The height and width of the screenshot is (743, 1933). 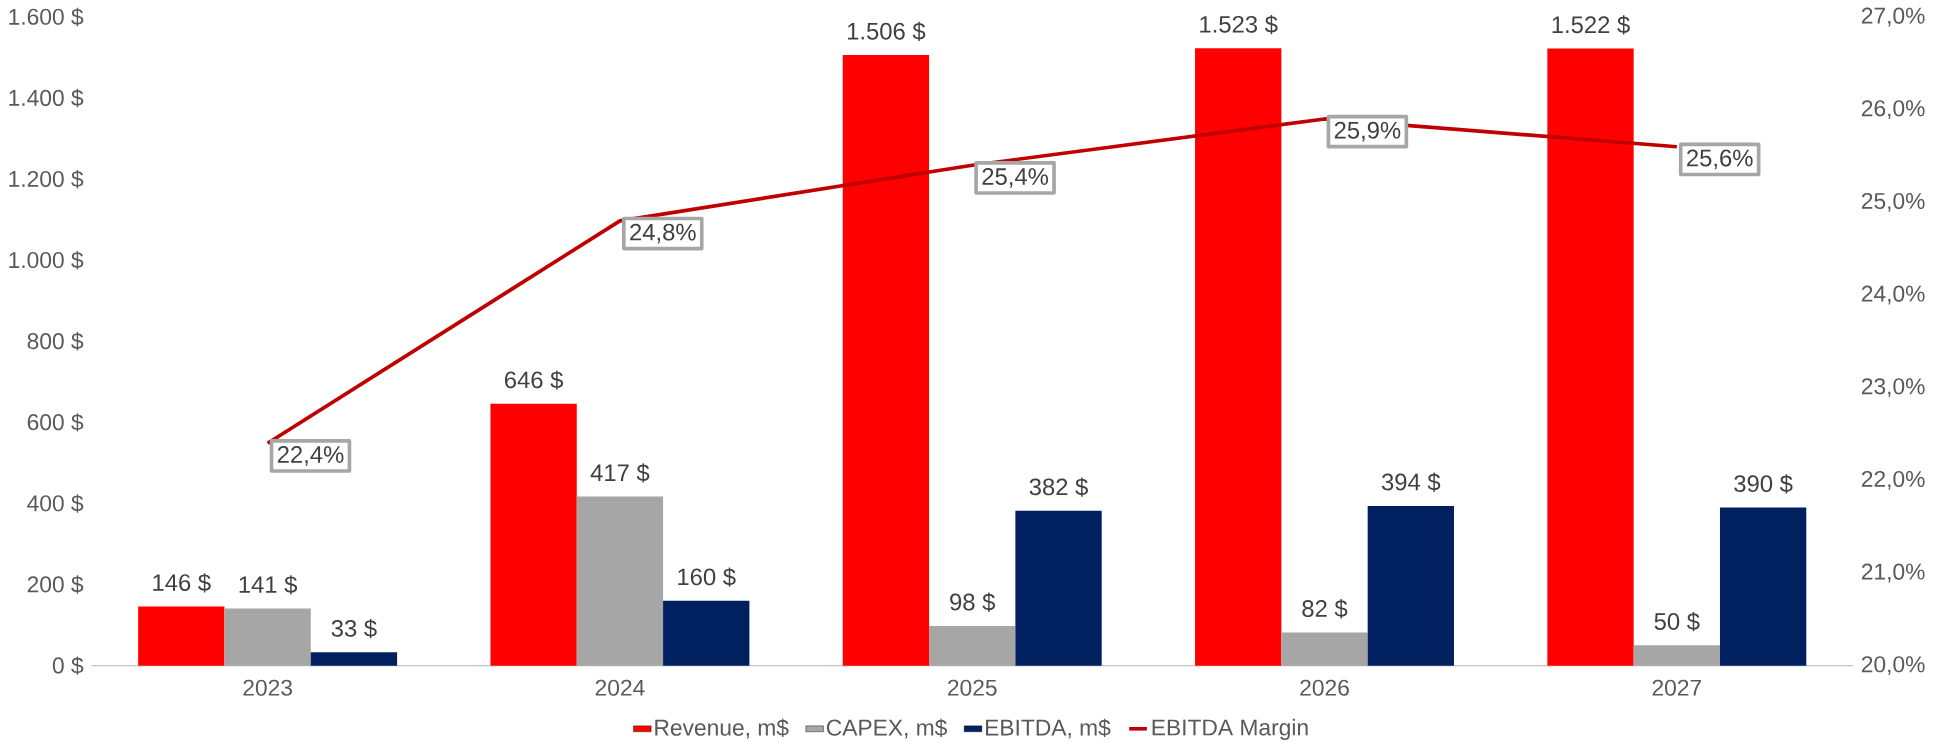 I want to click on data-label: 50 $, so click(x=1677, y=622).